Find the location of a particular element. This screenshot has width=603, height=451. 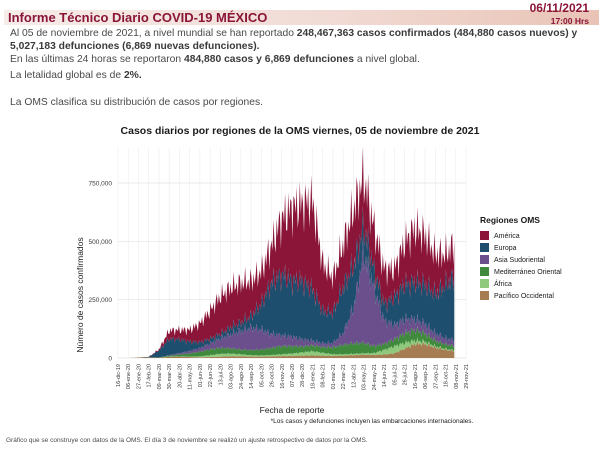

legend-swatch-europa is located at coordinates (484, 247).